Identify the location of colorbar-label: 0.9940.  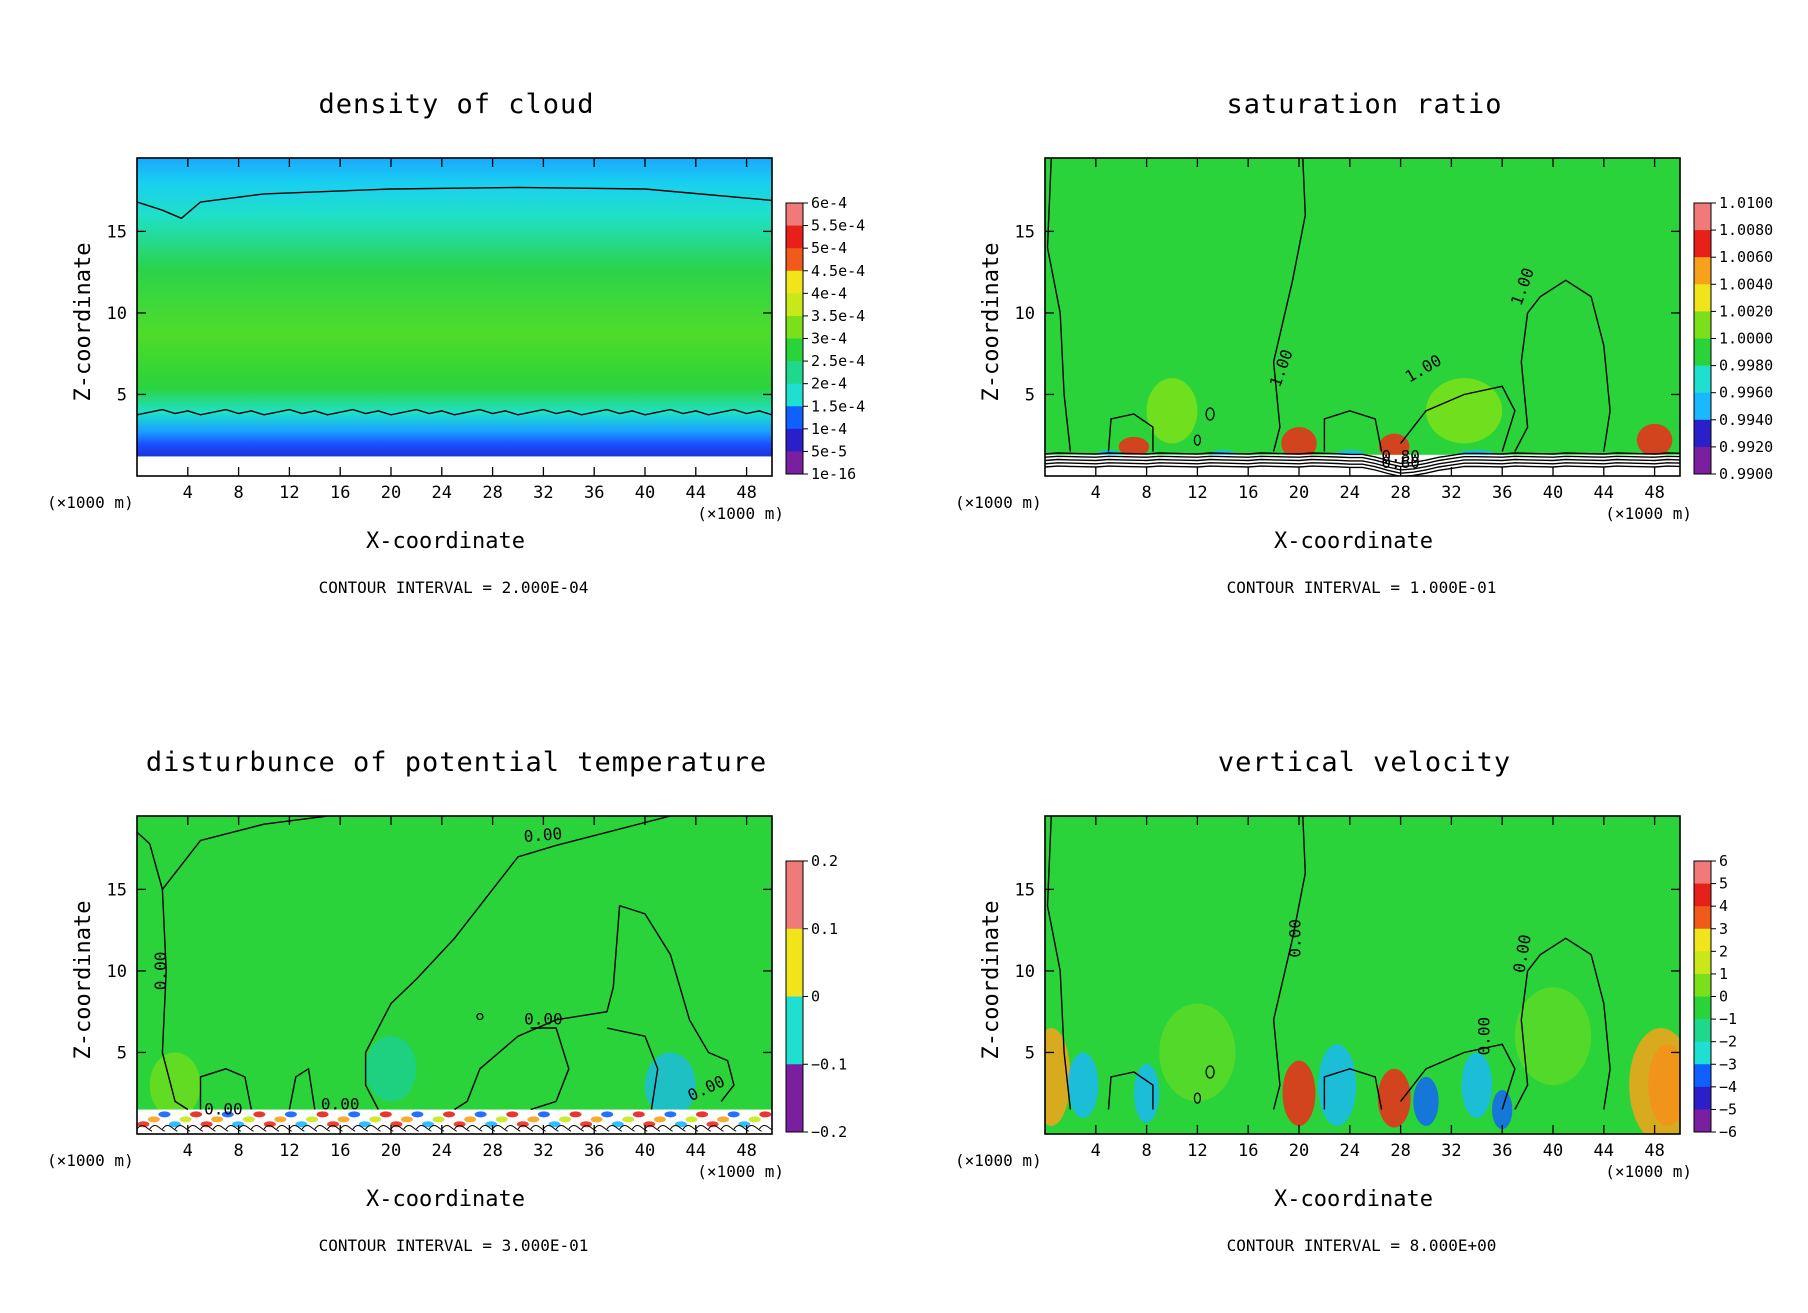
(1746, 420).